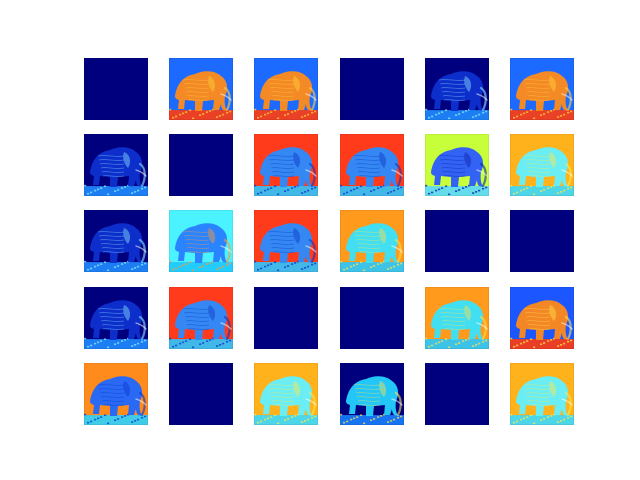 This screenshot has height=480, width=640. What do you see at coordinates (116, 241) in the screenshot?
I see `feature-map-tile-r3-c1` at bounding box center [116, 241].